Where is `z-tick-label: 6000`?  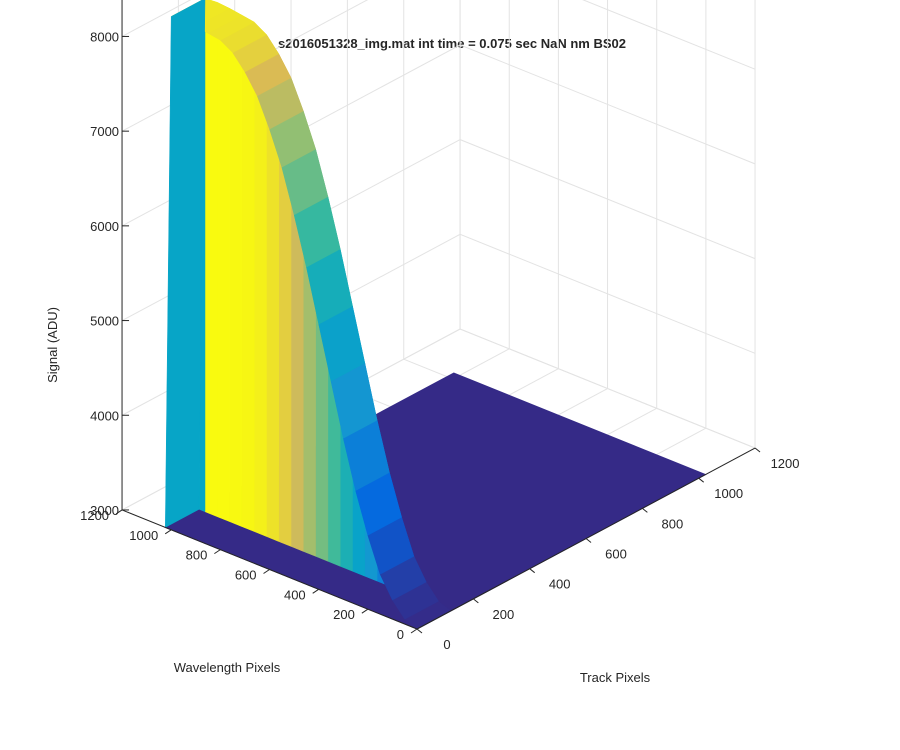 z-tick-label: 6000 is located at coordinates (104, 226).